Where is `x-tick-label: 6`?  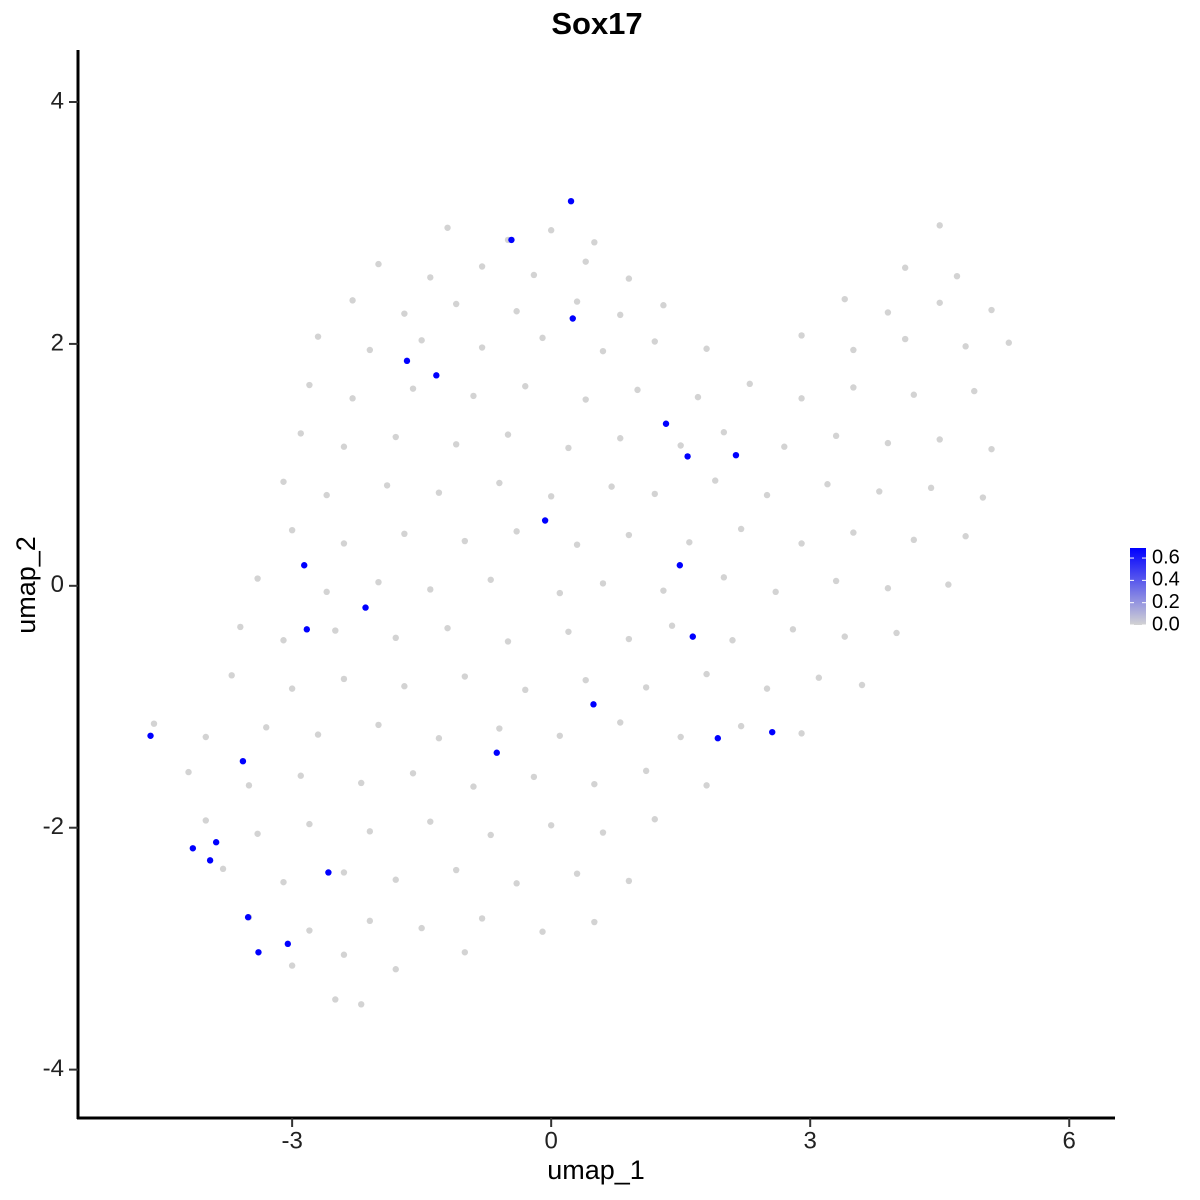 x-tick-label: 6 is located at coordinates (1069, 1140).